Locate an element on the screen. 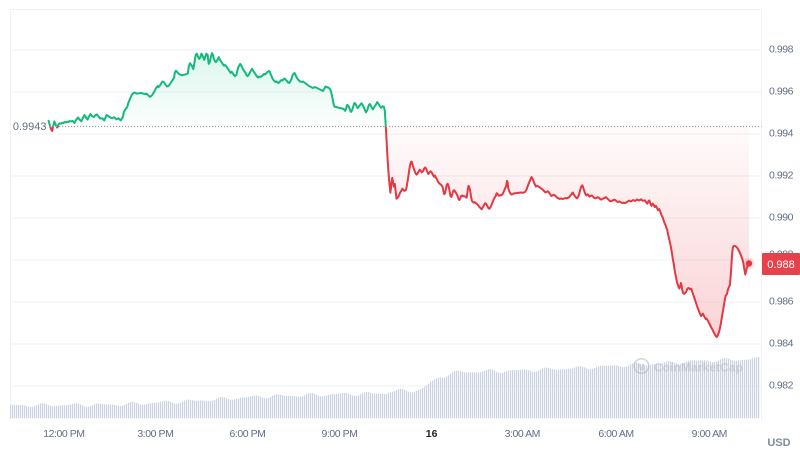 The width and height of the screenshot is (800, 460). svg-text: 0.982 is located at coordinates (781, 386).